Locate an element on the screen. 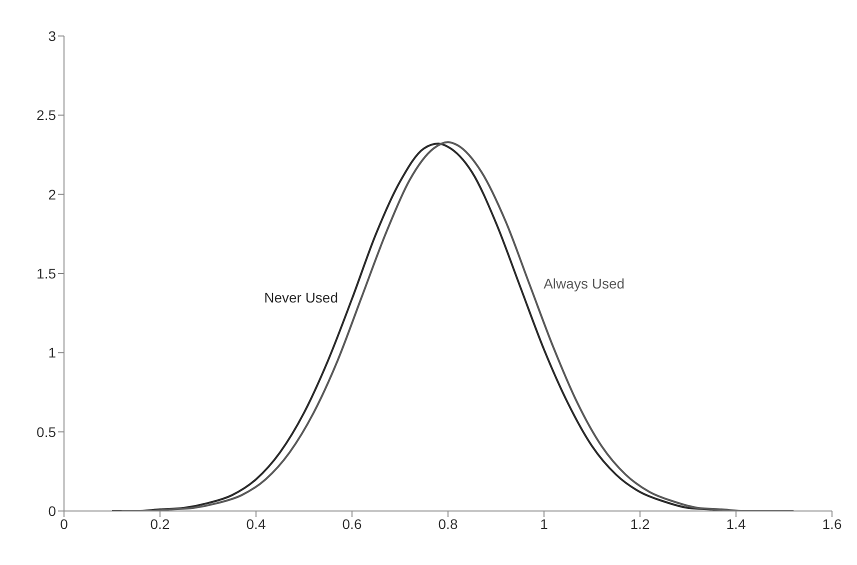 This screenshot has height=565, width=857. y-tick-label: 0 is located at coordinates (52, 510).